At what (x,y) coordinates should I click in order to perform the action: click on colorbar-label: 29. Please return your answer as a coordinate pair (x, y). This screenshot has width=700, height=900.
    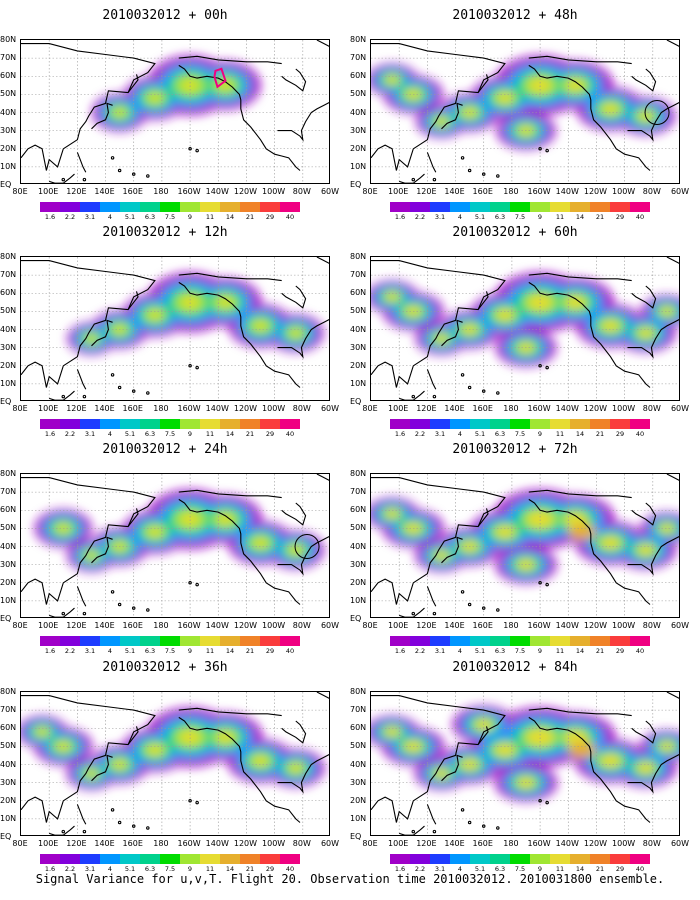
    Looking at the image, I should click on (620, 651).